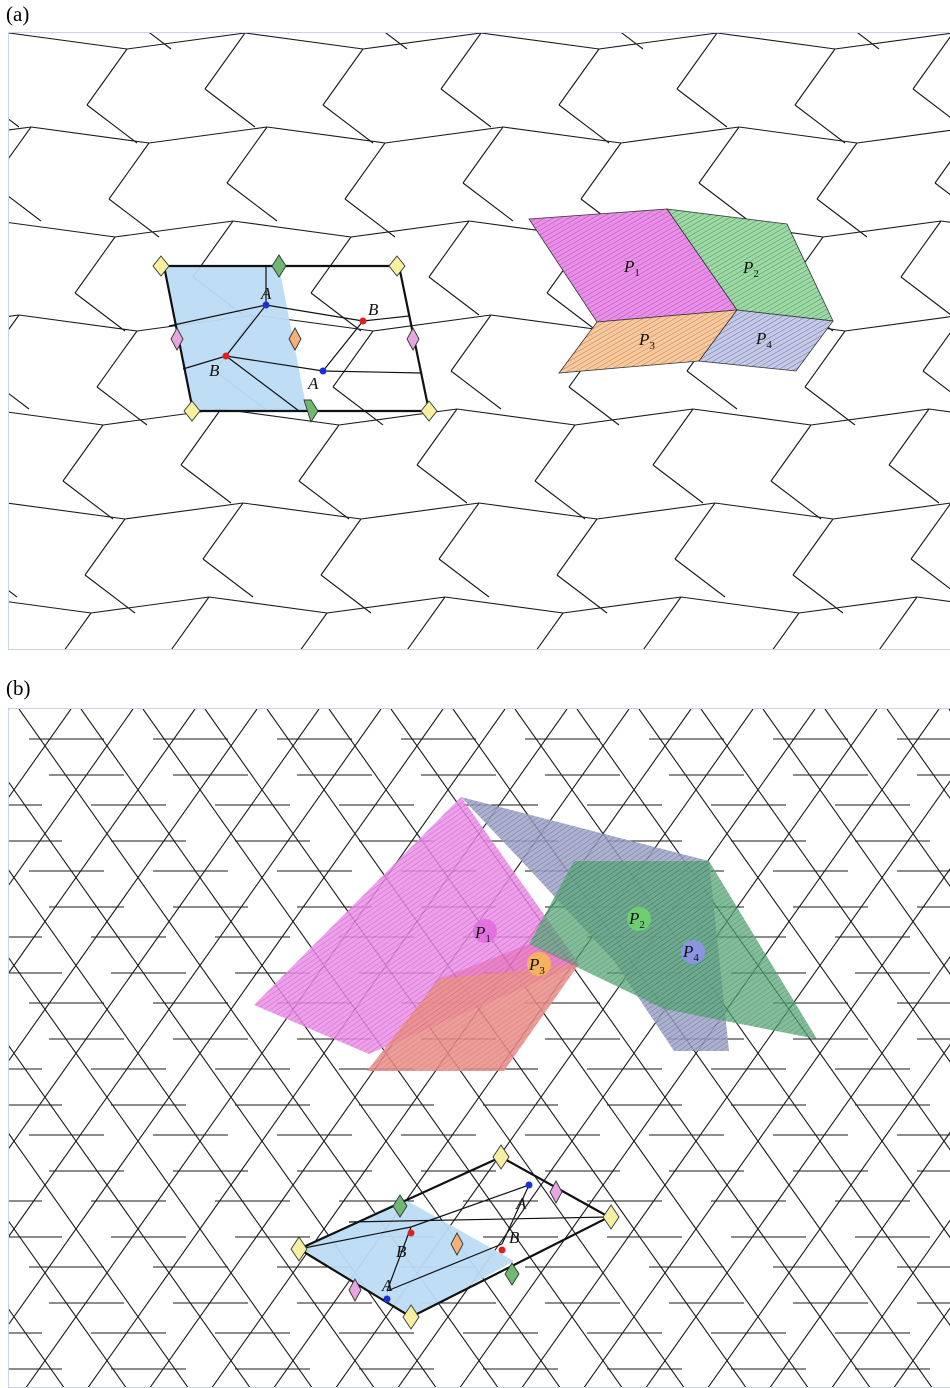 This screenshot has width=950, height=1388. Describe the element at coordinates (631, 268) in the screenshot. I see `piece-label-p1: P1` at that location.